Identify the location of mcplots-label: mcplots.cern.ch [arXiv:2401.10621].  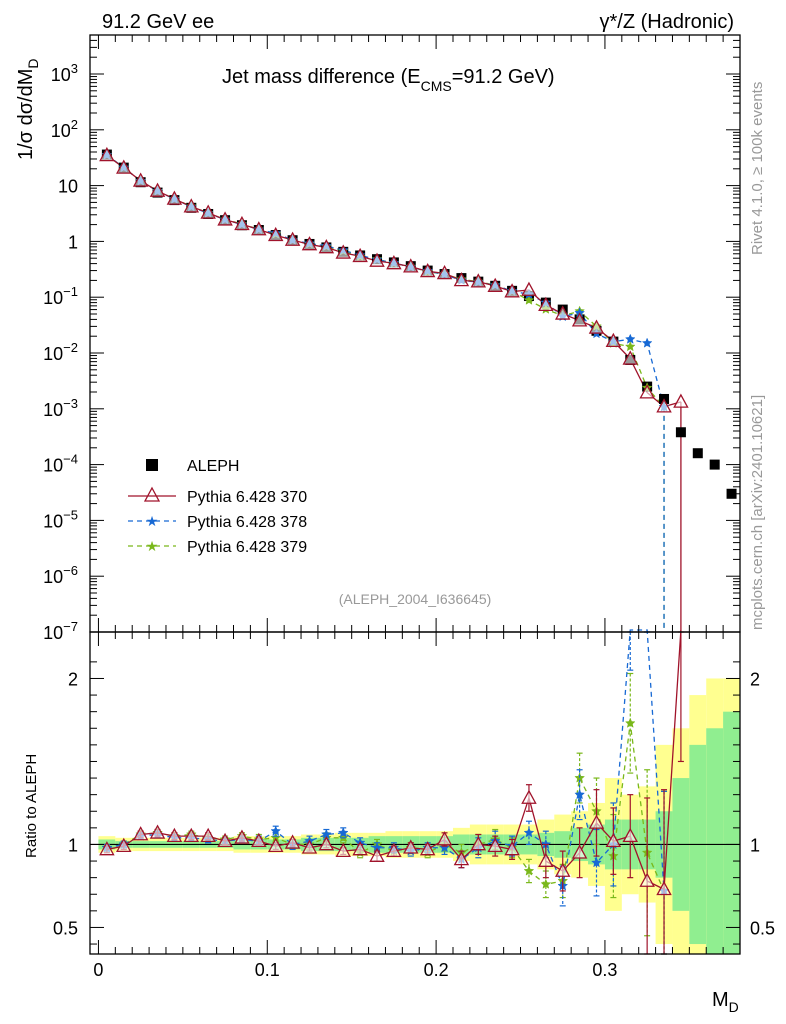
(757, 512).